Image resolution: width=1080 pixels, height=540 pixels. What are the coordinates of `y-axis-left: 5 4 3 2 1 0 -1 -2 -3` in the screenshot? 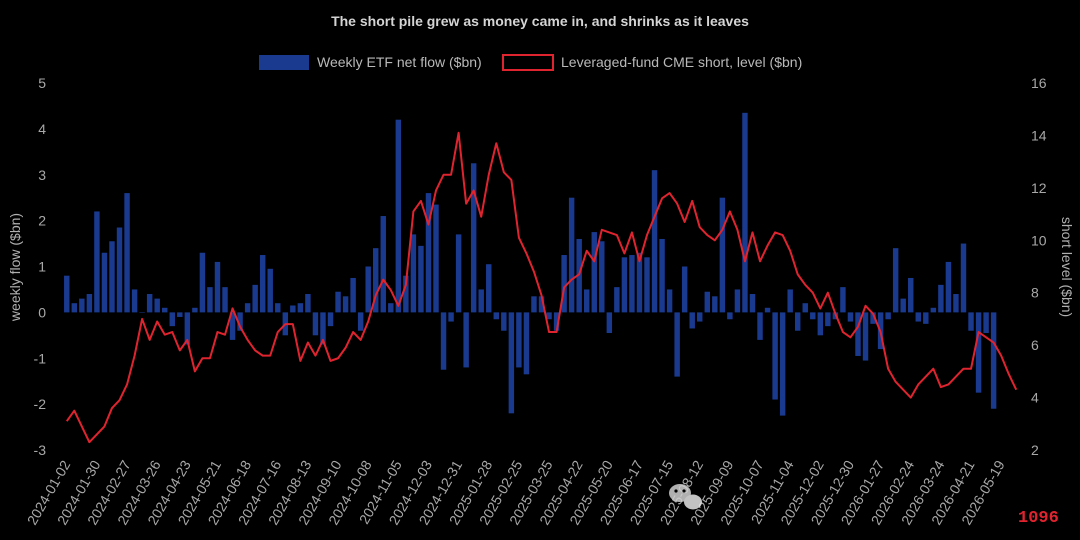 It's located at (40, 266).